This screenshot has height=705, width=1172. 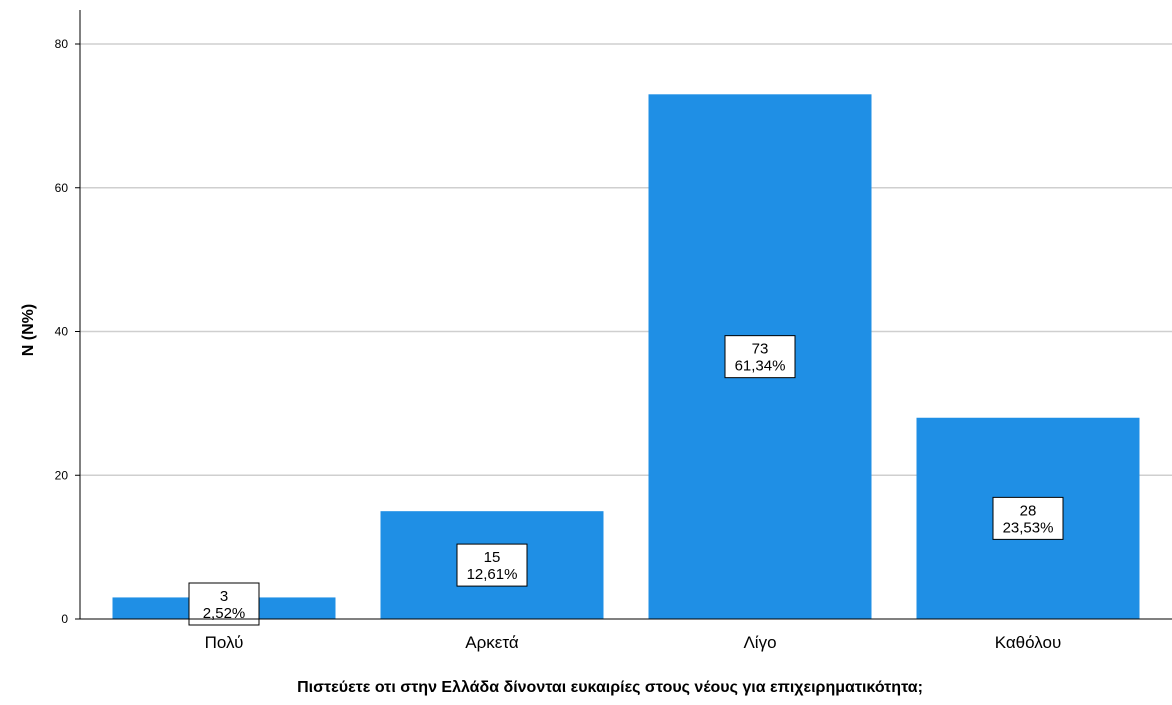 What do you see at coordinates (64, 619) in the screenshot?
I see `y-tick-label: 0` at bounding box center [64, 619].